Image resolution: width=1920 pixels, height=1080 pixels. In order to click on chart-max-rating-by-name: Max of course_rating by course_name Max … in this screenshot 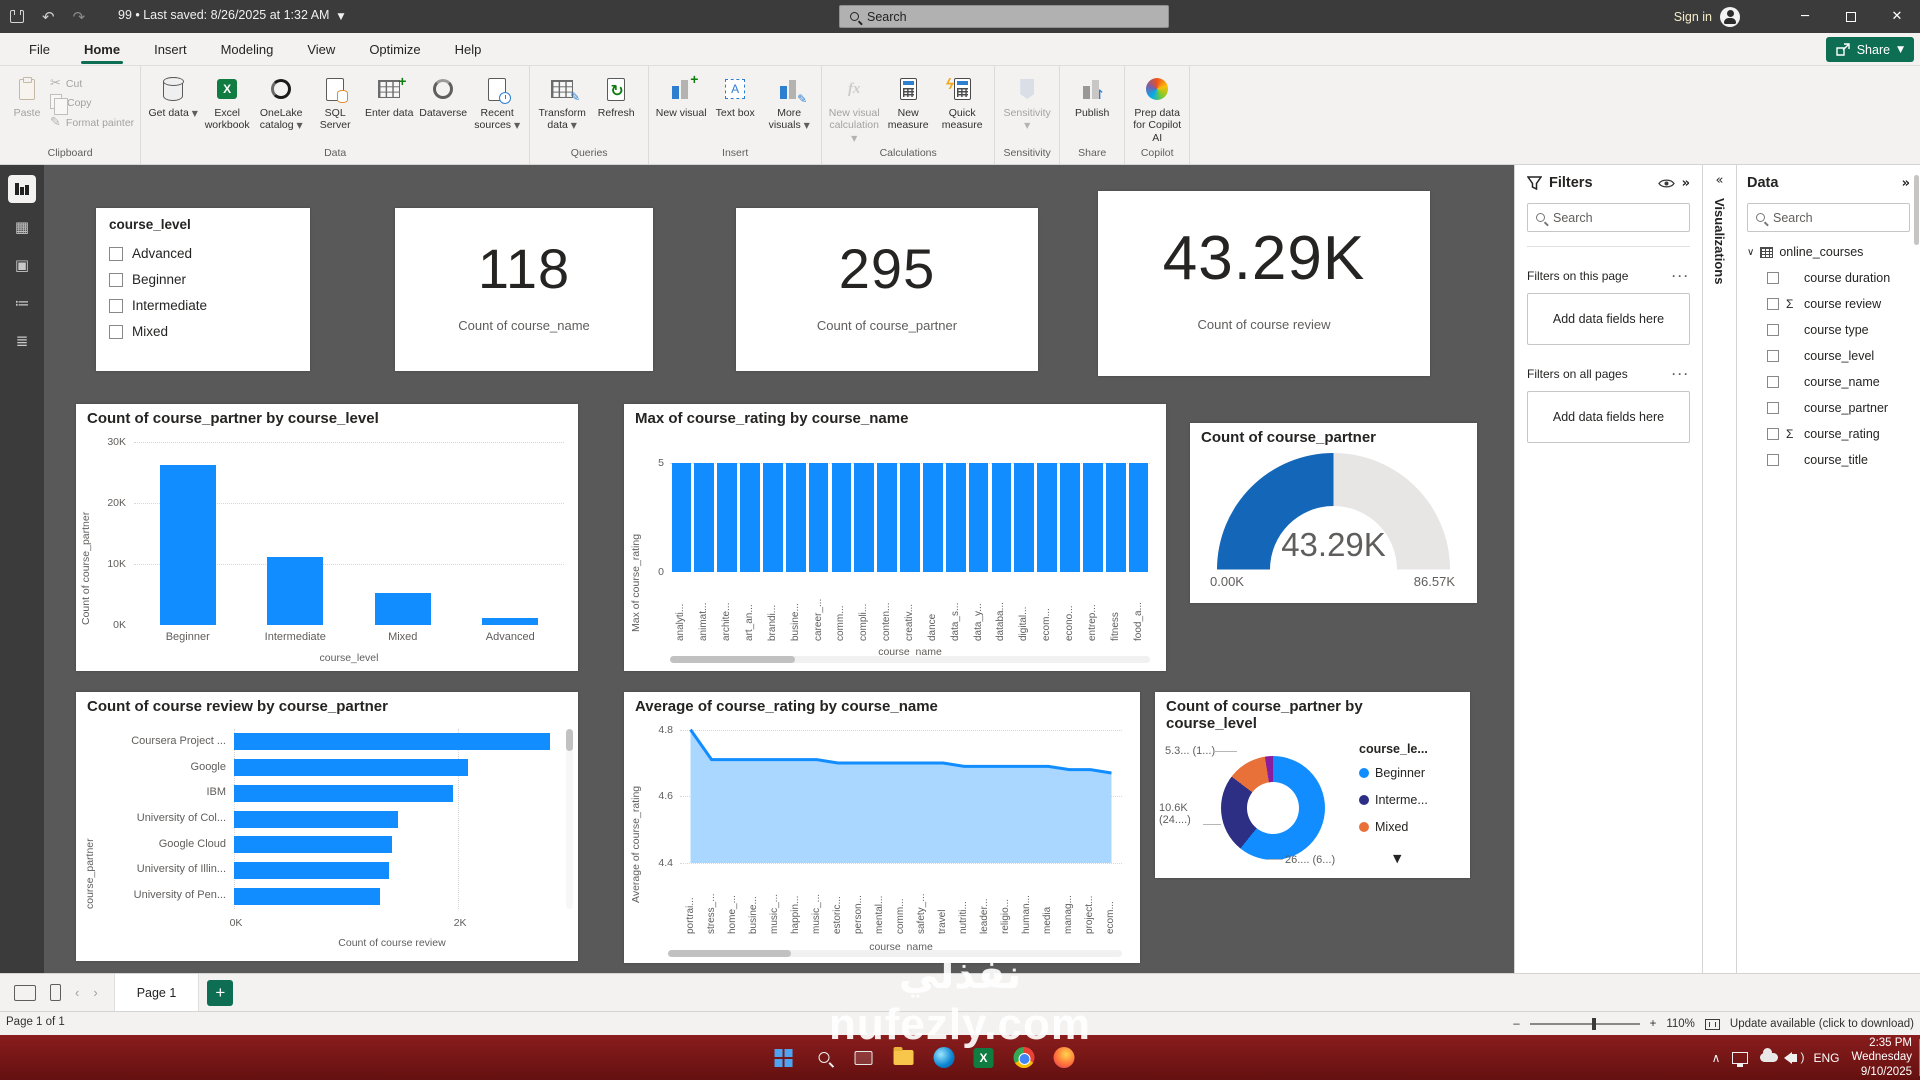, I will do `click(895, 537)`.